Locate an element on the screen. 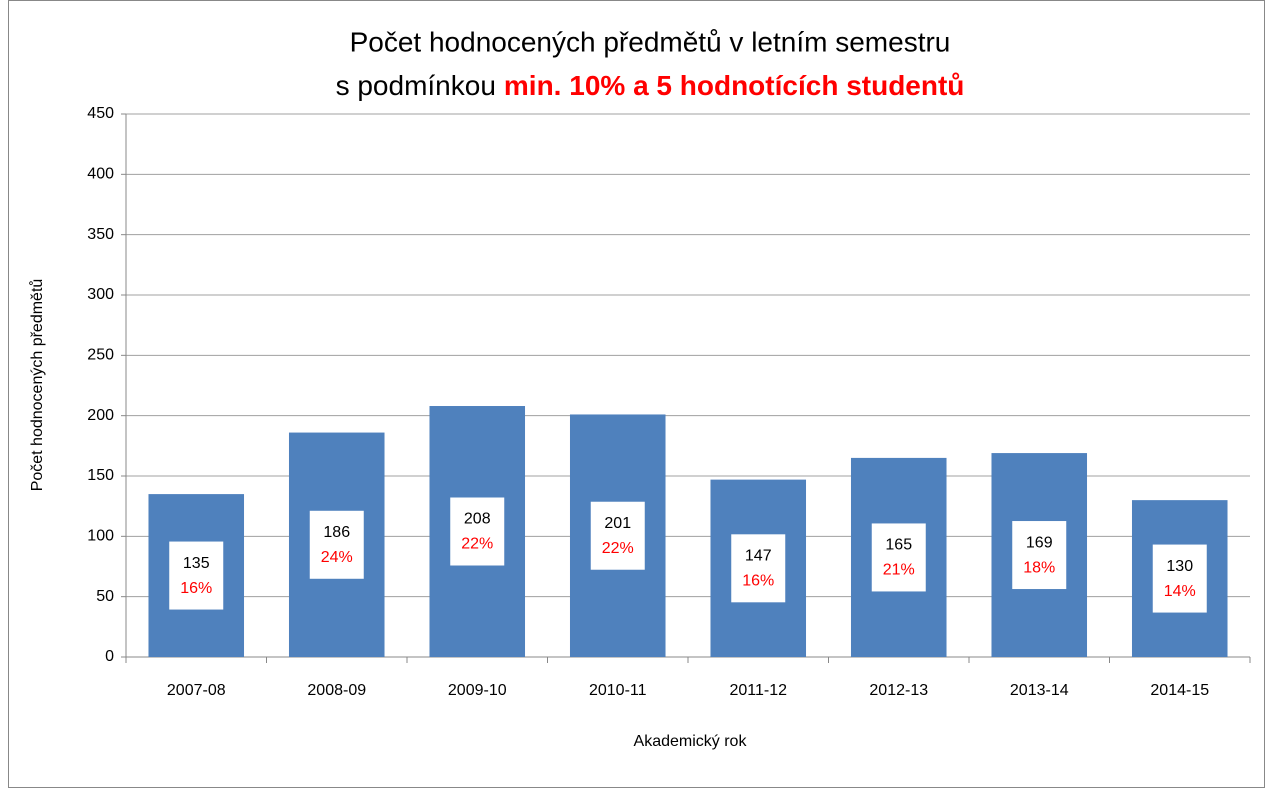 The width and height of the screenshot is (1266, 789). y-tick-label: 300 is located at coordinates (100, 294).